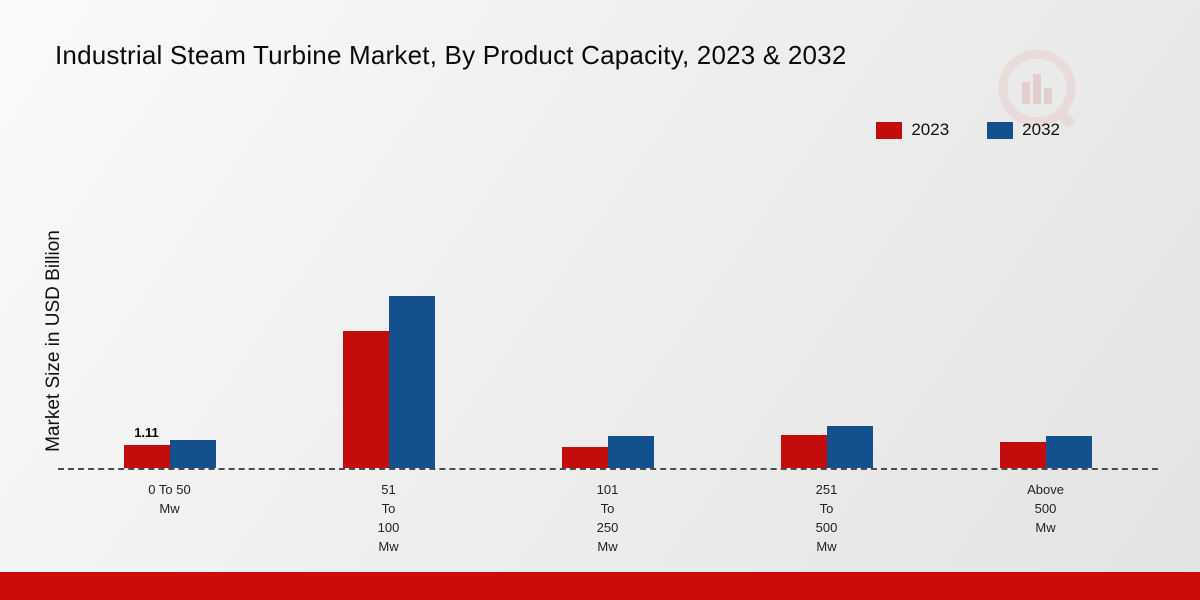 Image resolution: width=1200 pixels, height=600 pixels. I want to click on bar-group: Above 500 Mw, so click(1045, 485).